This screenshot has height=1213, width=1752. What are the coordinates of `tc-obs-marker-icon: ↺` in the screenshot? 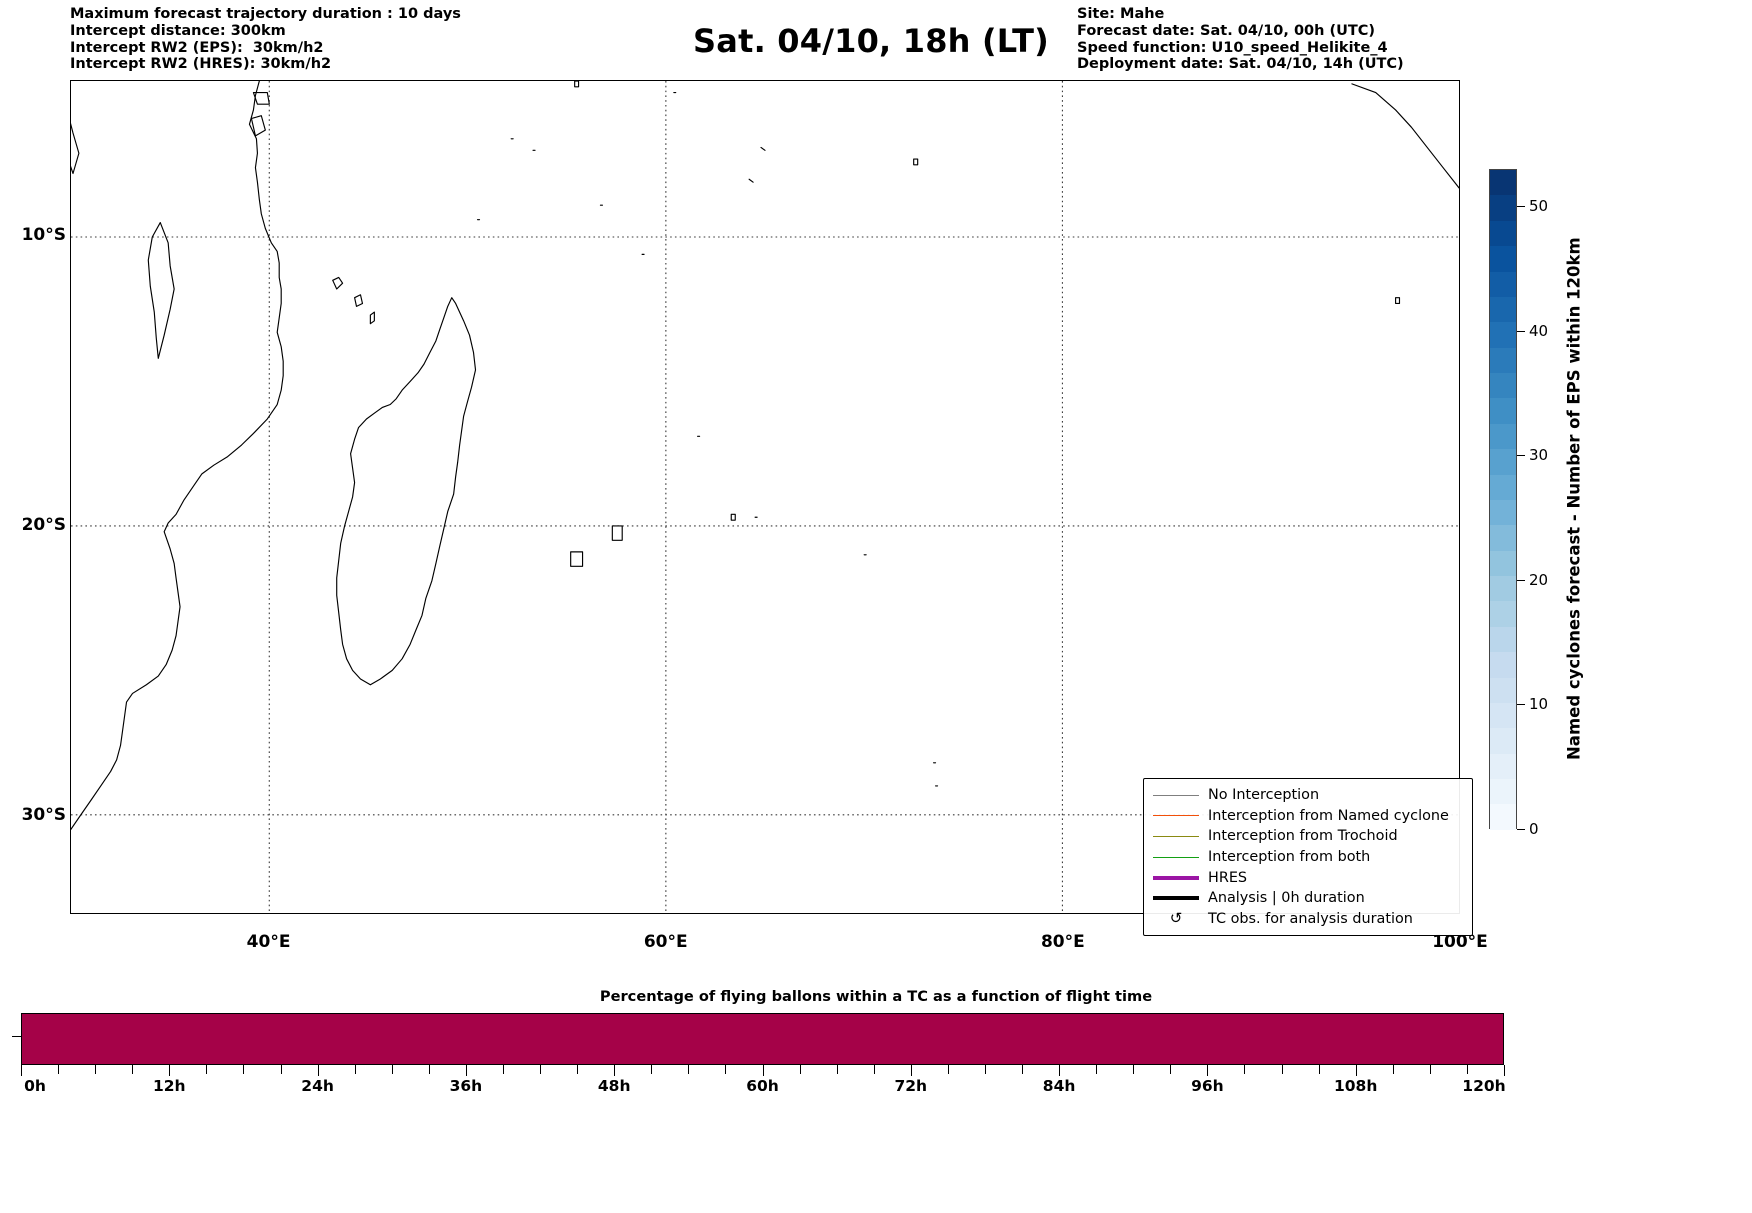 It's located at (1176, 918).